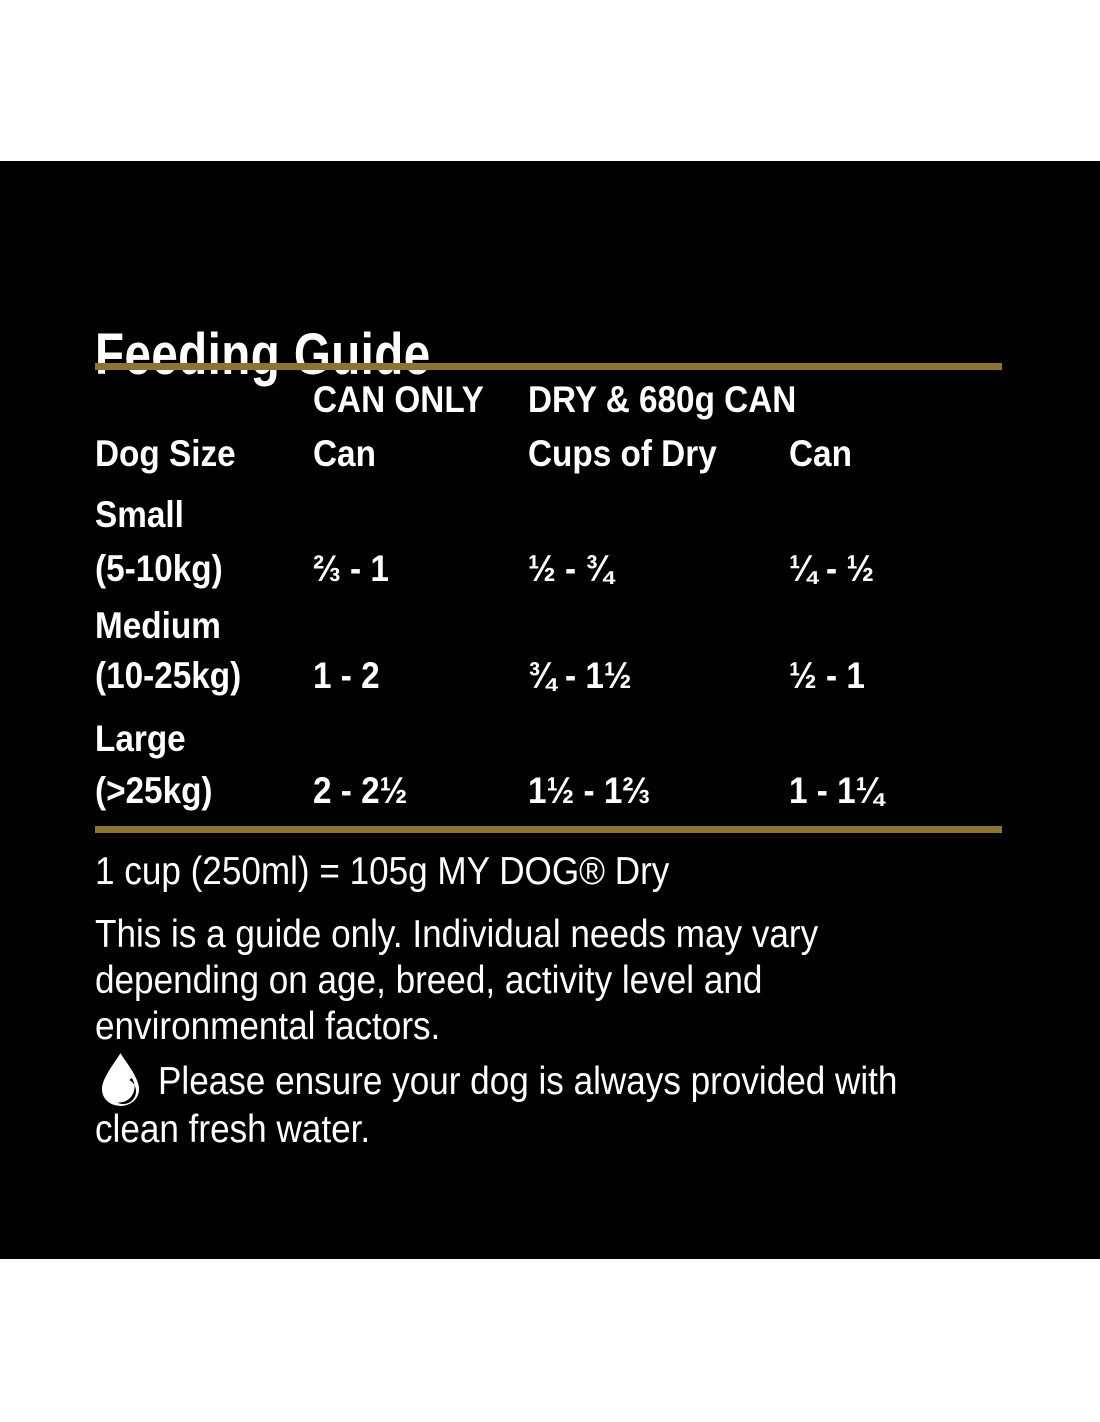 The image size is (1100, 1422). I want to click on table-group-header-row: CAN ONLY DRY & 680g CAN, so click(595, 401).